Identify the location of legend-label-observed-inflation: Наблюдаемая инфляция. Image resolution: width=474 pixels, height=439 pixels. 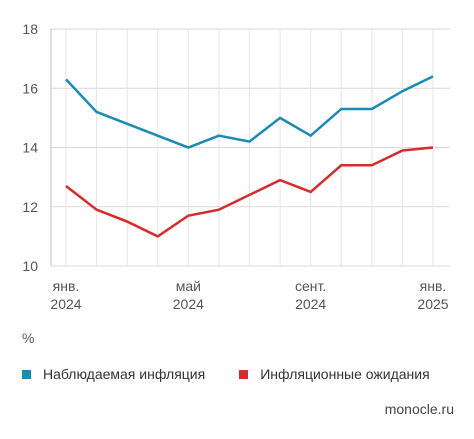
(124, 374).